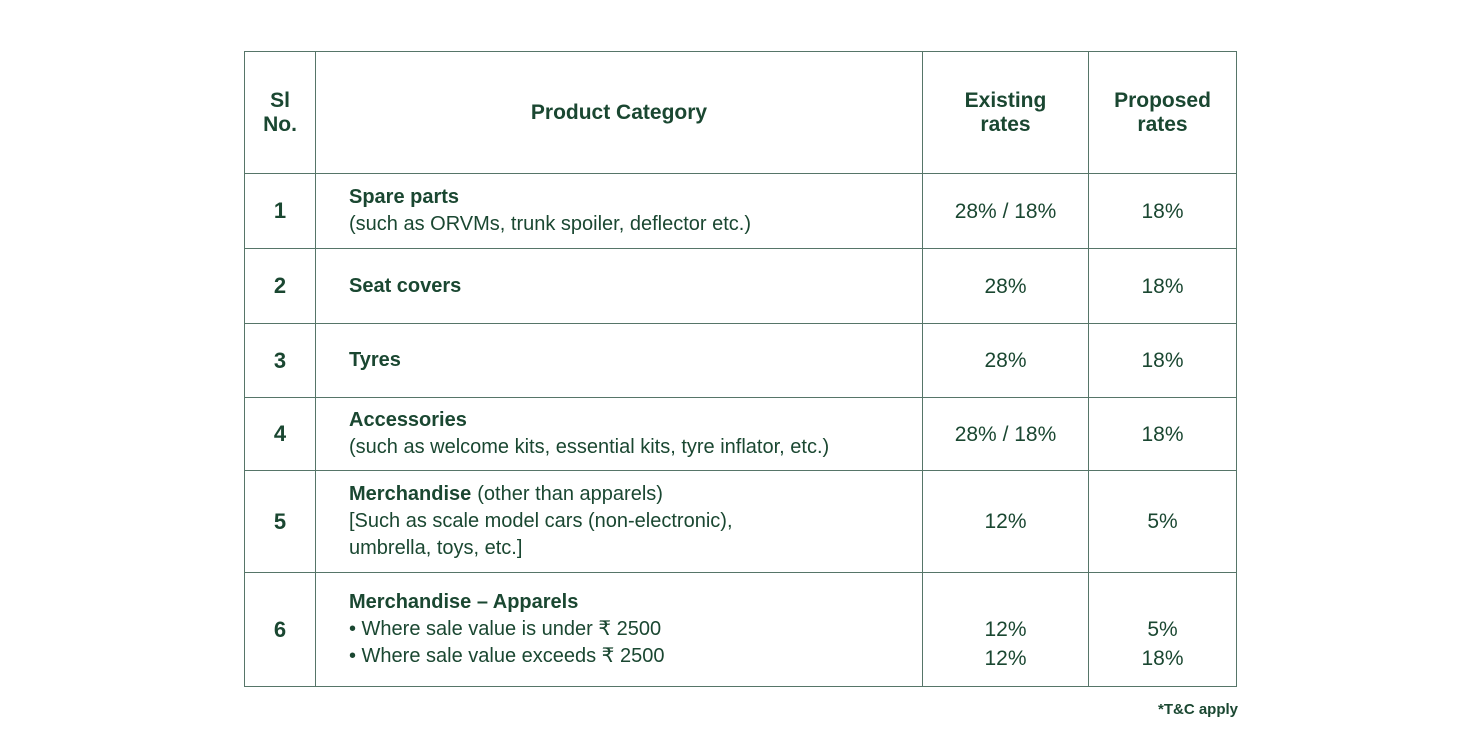  I want to click on row-4-existing-value: 28% / 18%, so click(1005, 434).